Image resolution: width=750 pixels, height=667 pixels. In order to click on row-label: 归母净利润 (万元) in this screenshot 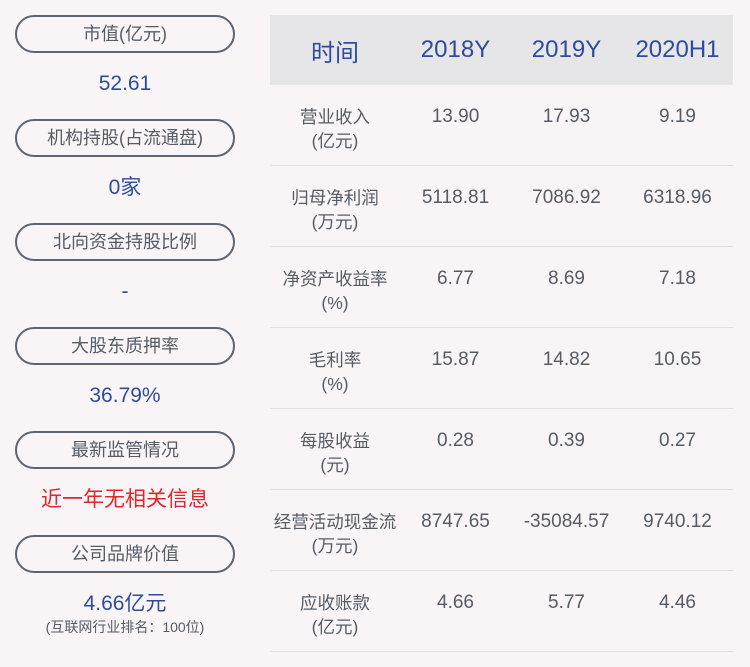, I will do `click(335, 206)`.